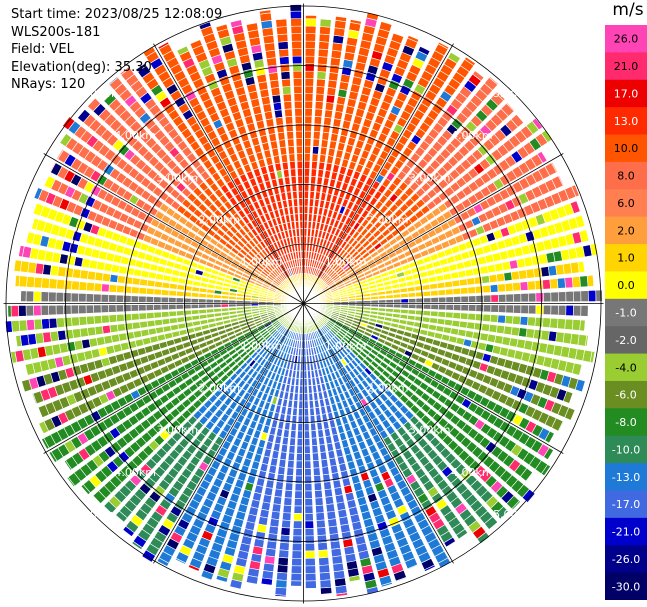 The height and width of the screenshot is (607, 647). I want to click on elevation: Elevation(deg): 35.30, so click(81, 67).